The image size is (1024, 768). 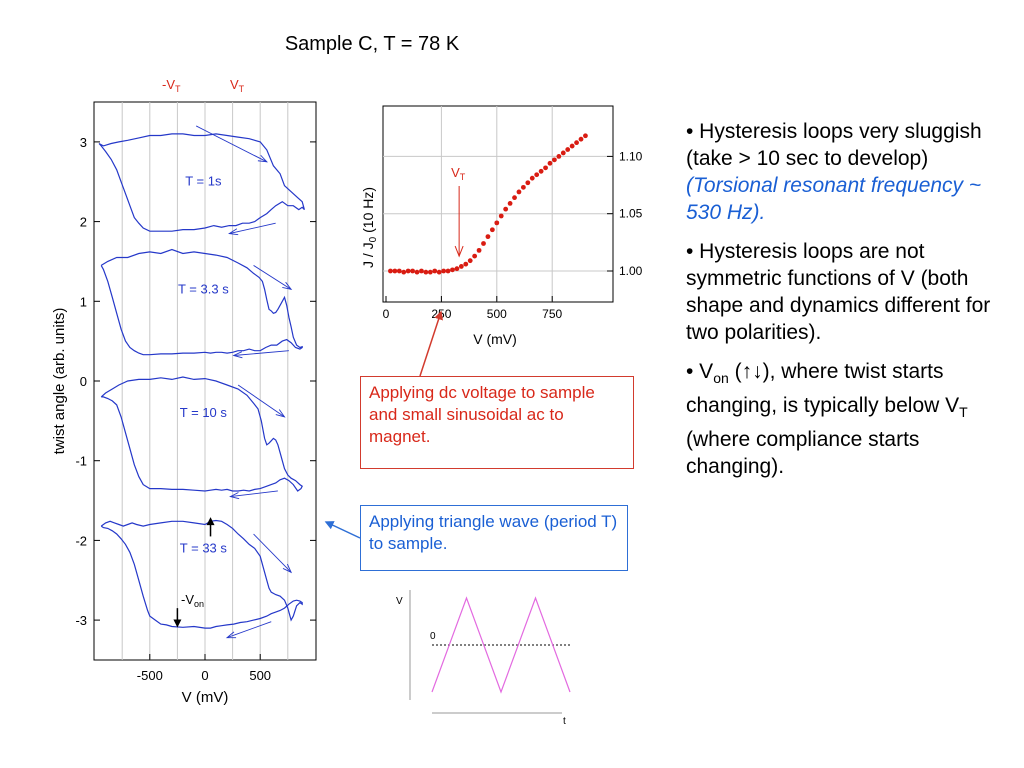 I want to click on hysteresis-loops: T = 1s T = 3.3 s T = 10 s T = 33 s, so click(x=201, y=381).